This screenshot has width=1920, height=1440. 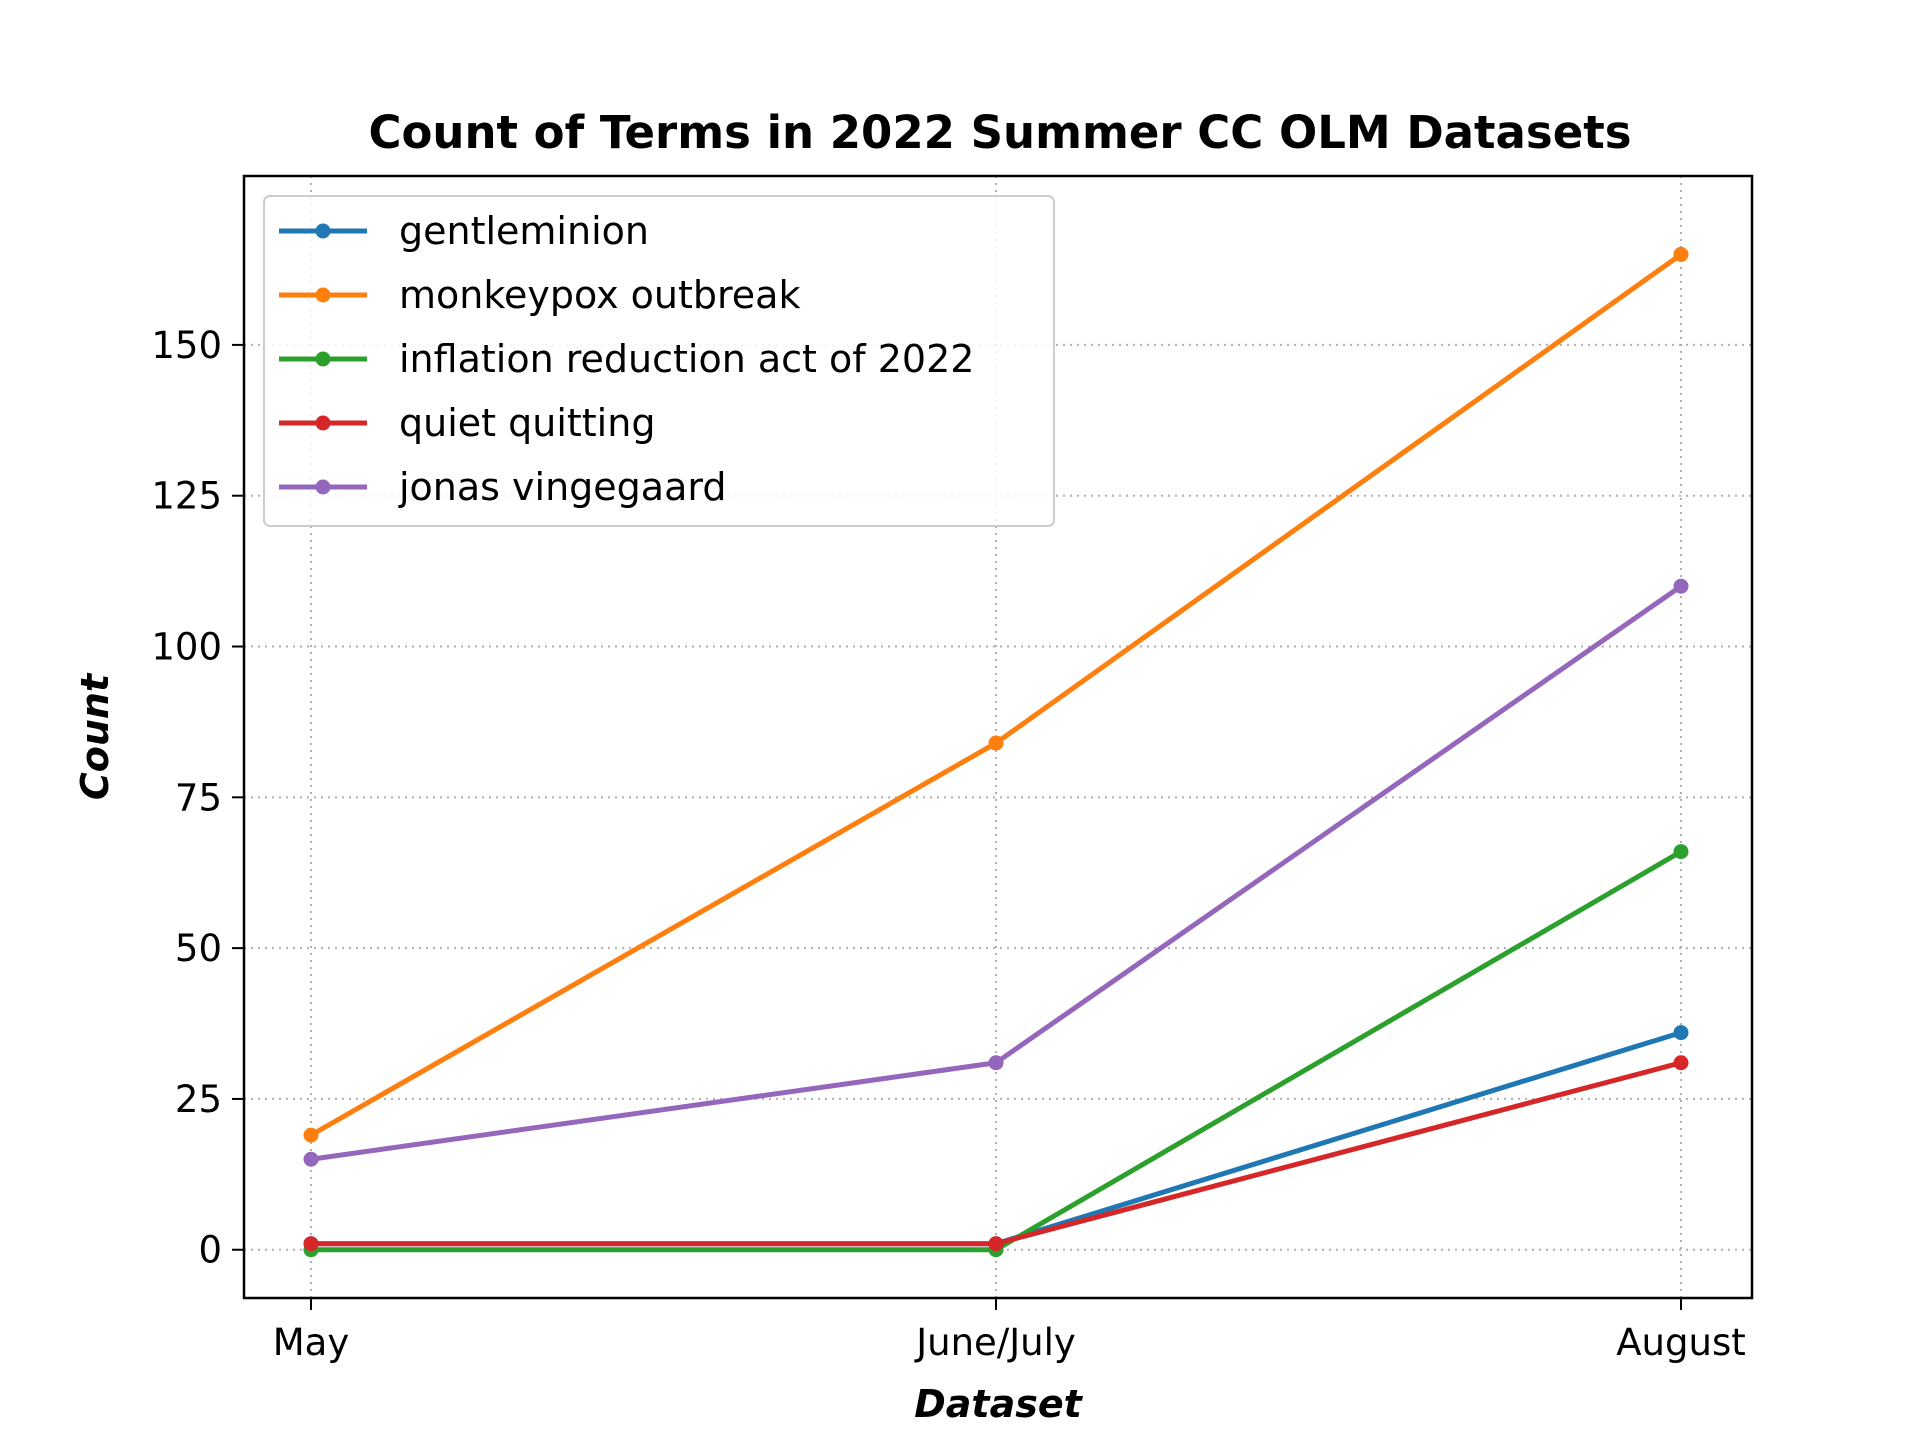 I want to click on x-tick-label: August, so click(x=1680, y=1342).